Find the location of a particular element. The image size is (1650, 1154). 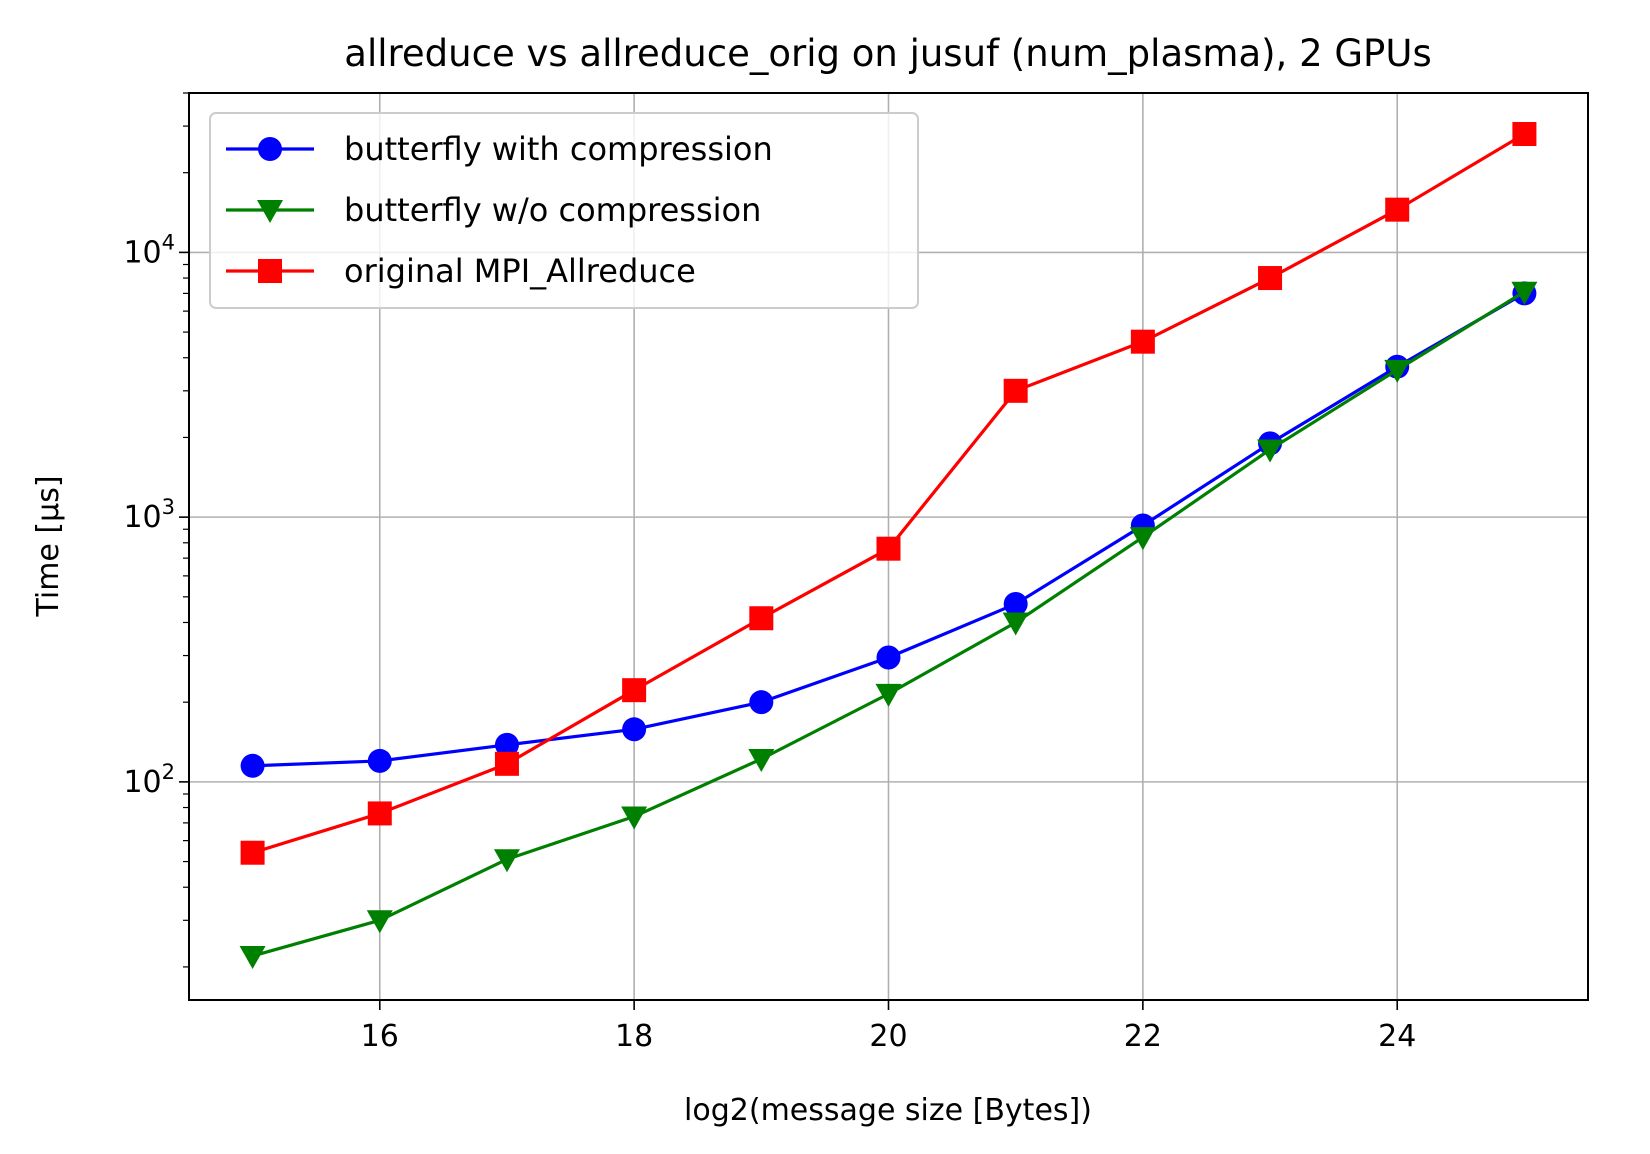

y-tick-label: 10⁴ is located at coordinates (149, 250).